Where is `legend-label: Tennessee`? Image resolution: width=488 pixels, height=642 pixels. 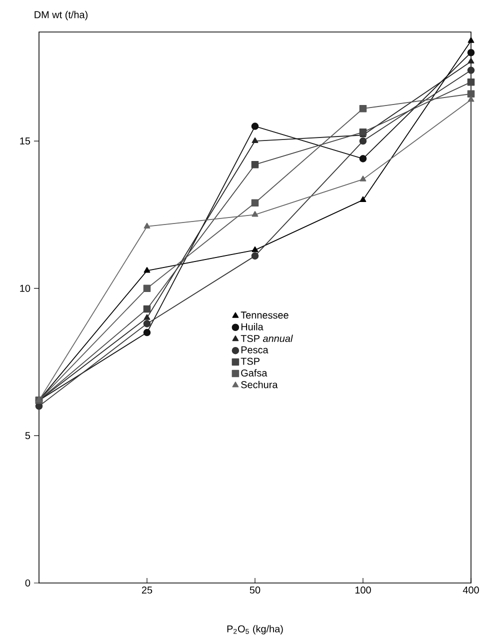 legend-label: Tennessee is located at coordinates (264, 315).